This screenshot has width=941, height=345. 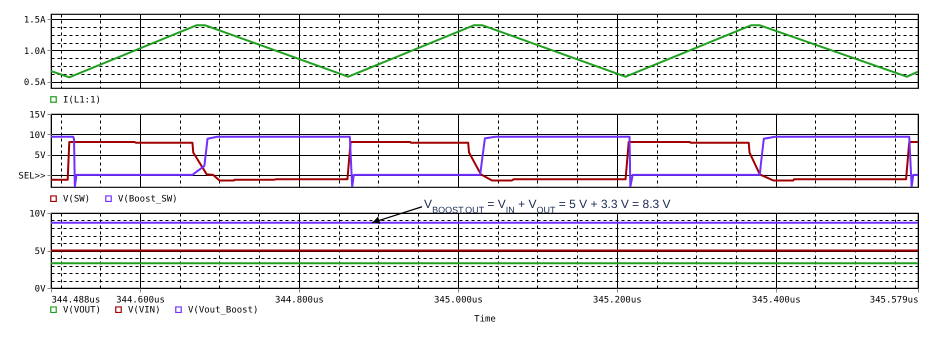 What do you see at coordinates (776, 301) in the screenshot?
I see `x-tick-label: 345.400us` at bounding box center [776, 301].